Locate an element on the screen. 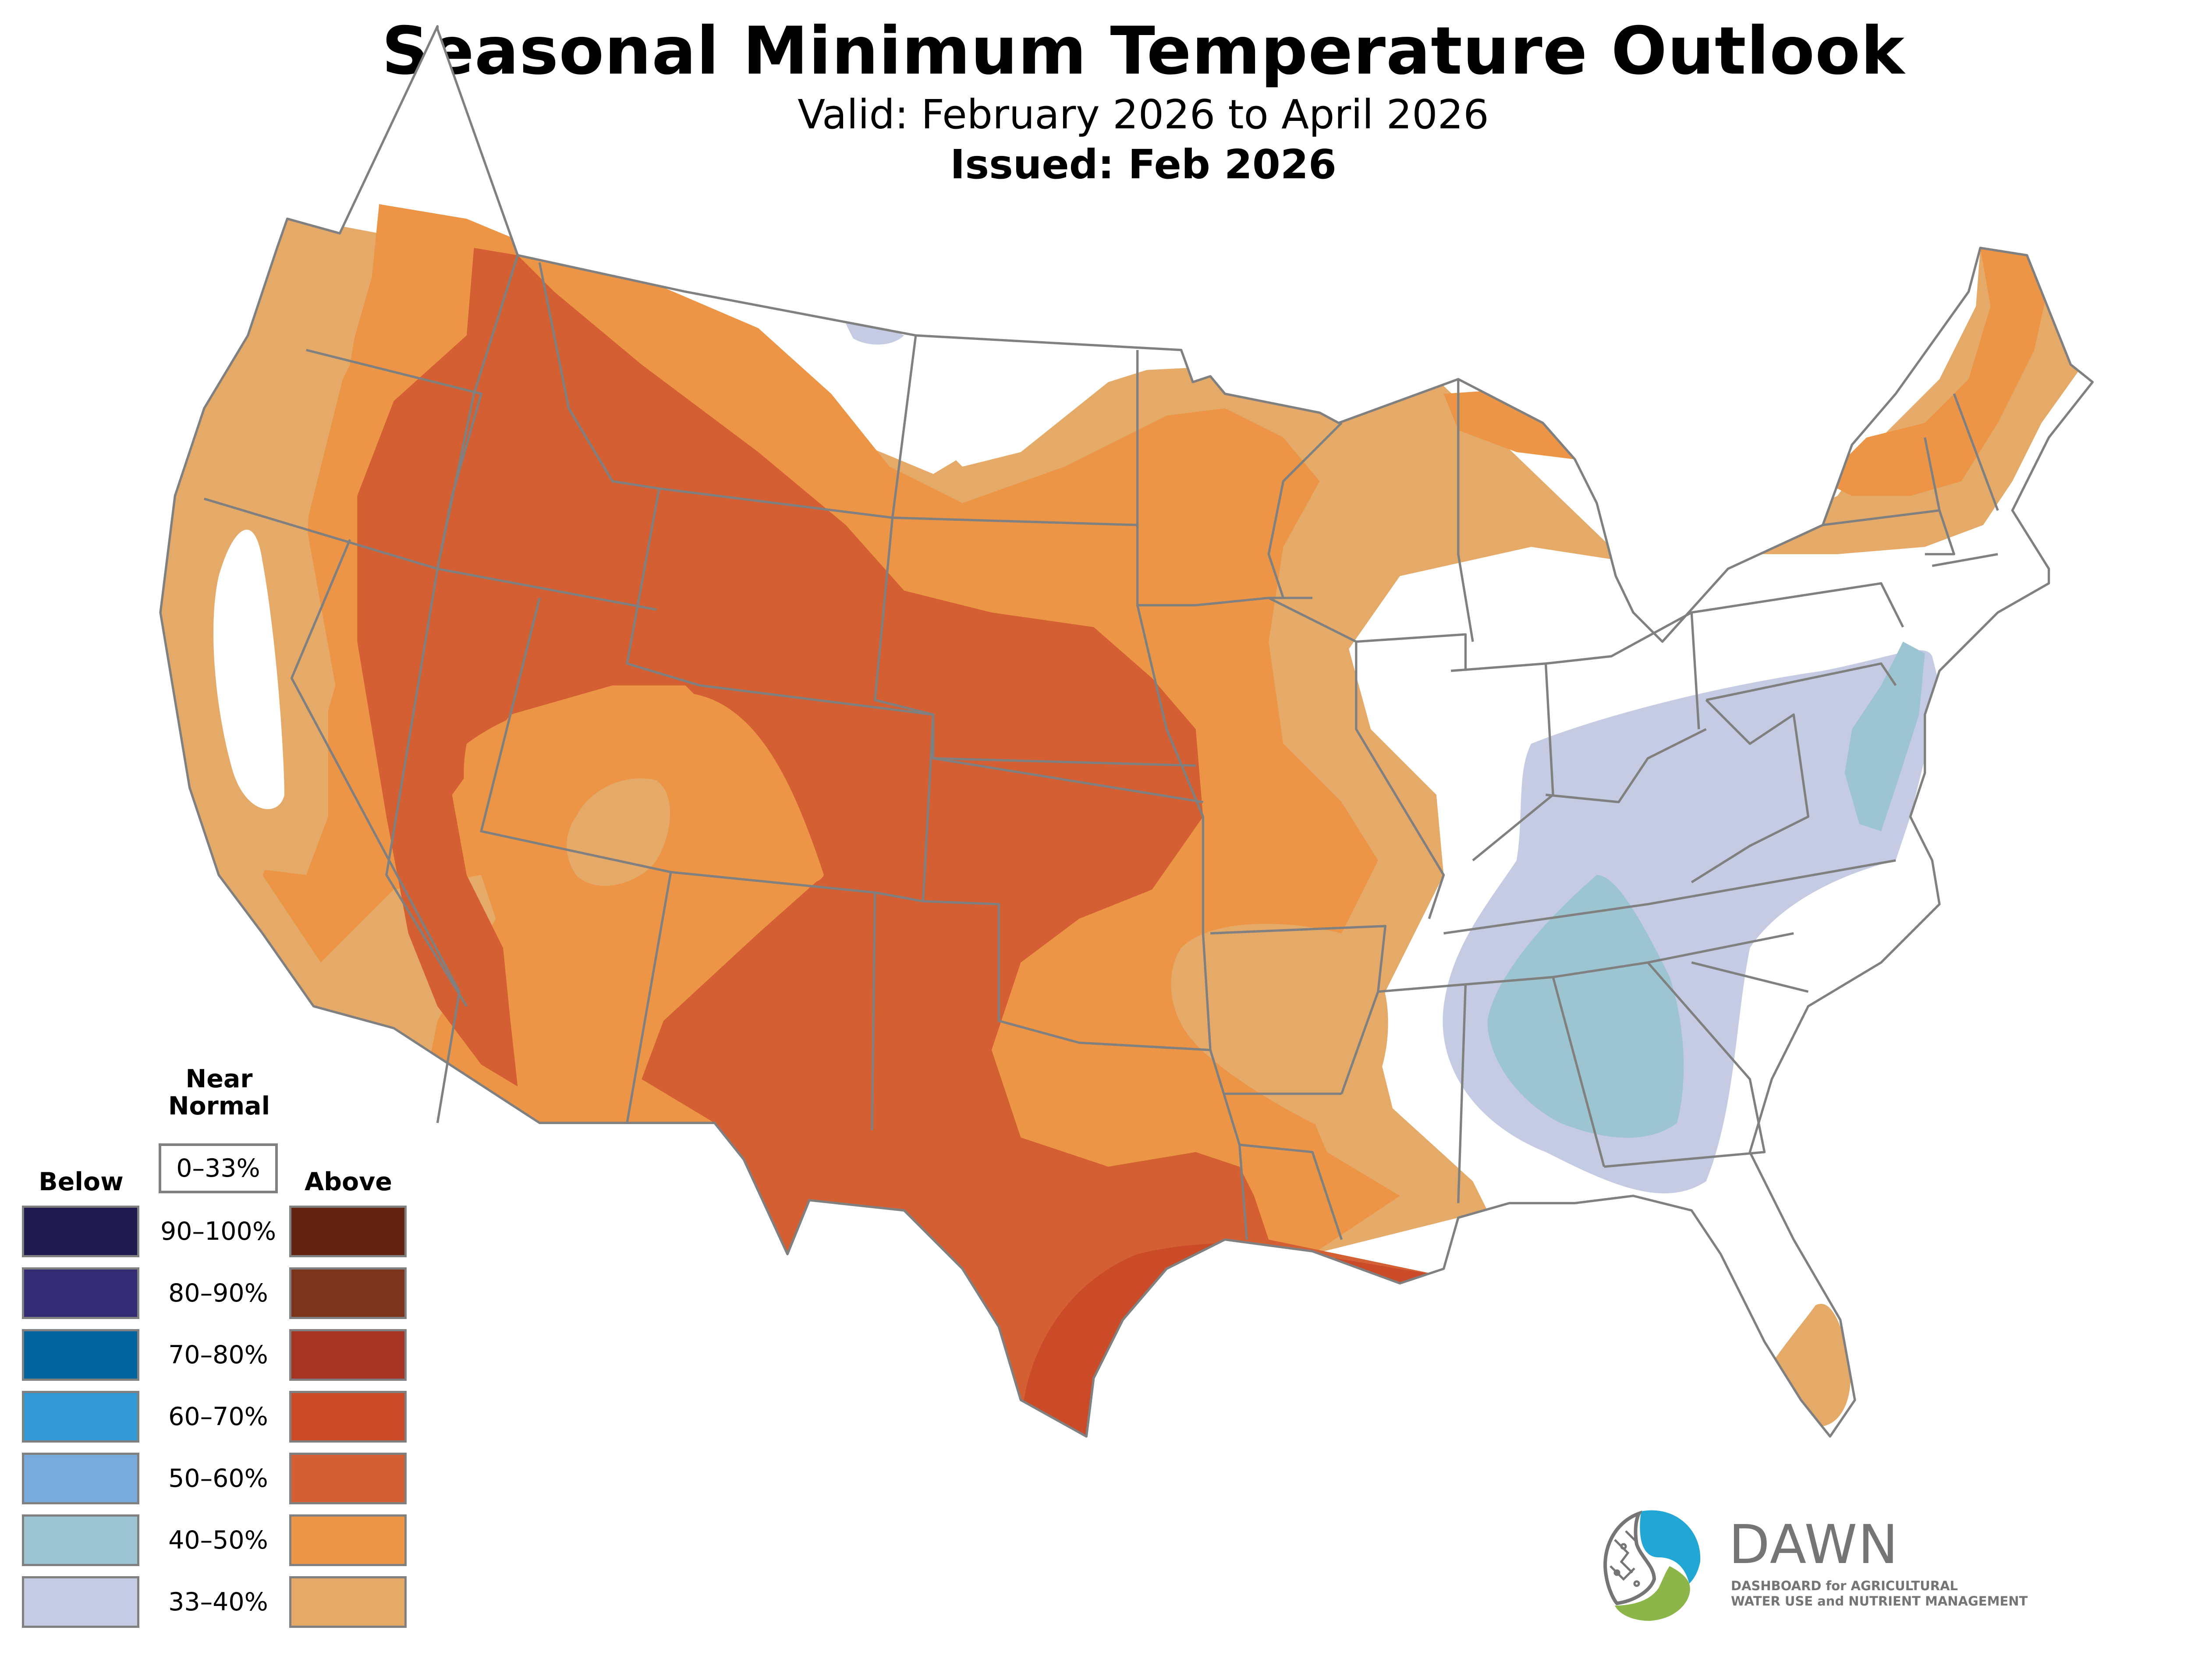 This screenshot has height=1680, width=2191. above-40-50-northeast is located at coordinates (1935, 372).